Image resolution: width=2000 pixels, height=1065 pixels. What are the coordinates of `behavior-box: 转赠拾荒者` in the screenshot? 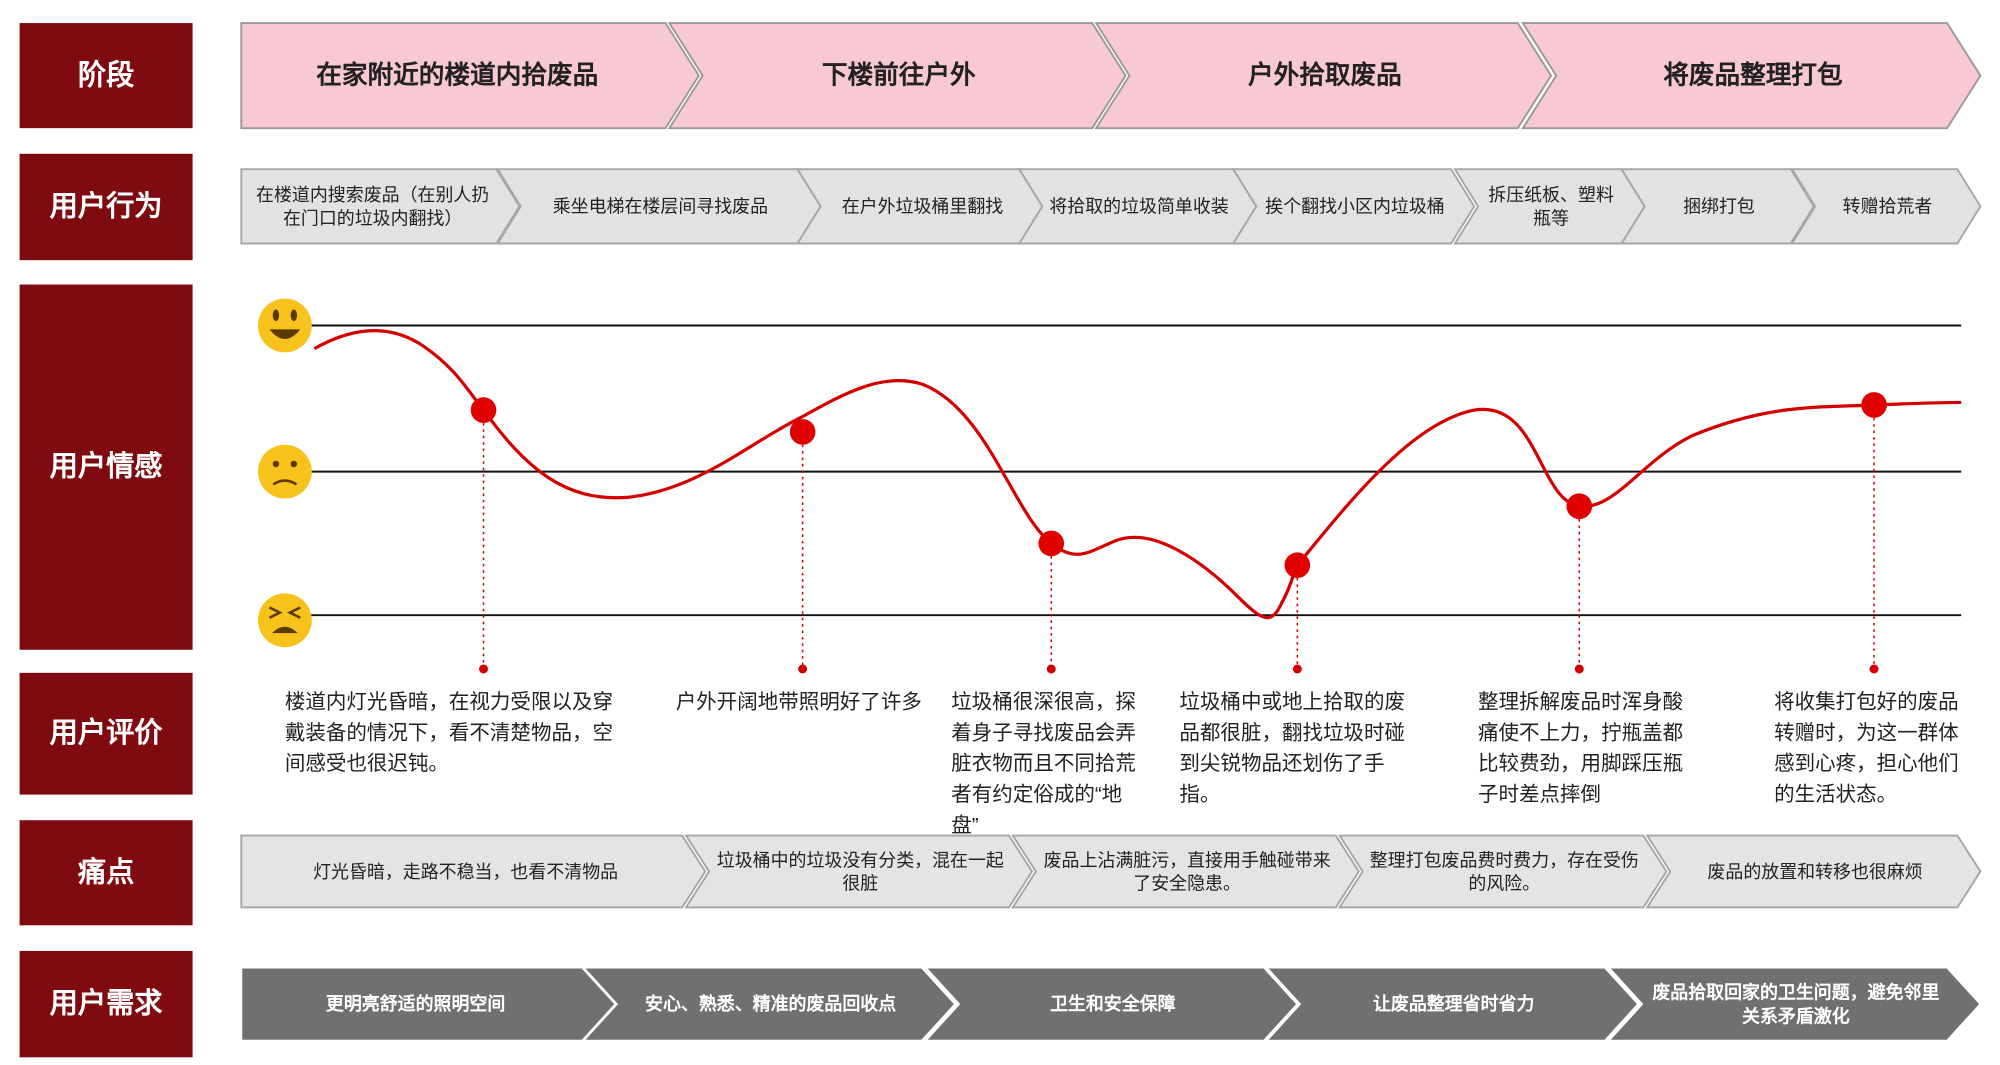 It's located at (1887, 206).